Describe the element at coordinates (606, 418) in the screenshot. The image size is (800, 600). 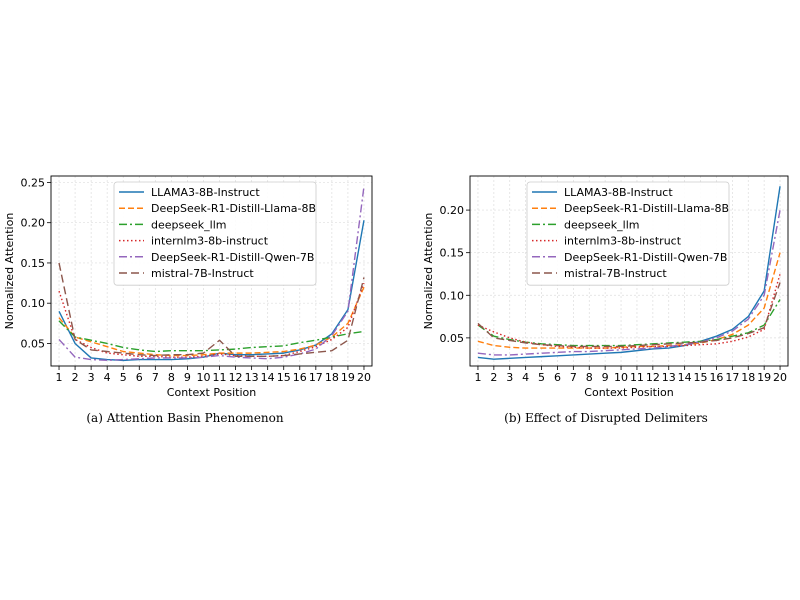
I see `caption-b: (b) Effect of Disrupted Delimiters` at that location.